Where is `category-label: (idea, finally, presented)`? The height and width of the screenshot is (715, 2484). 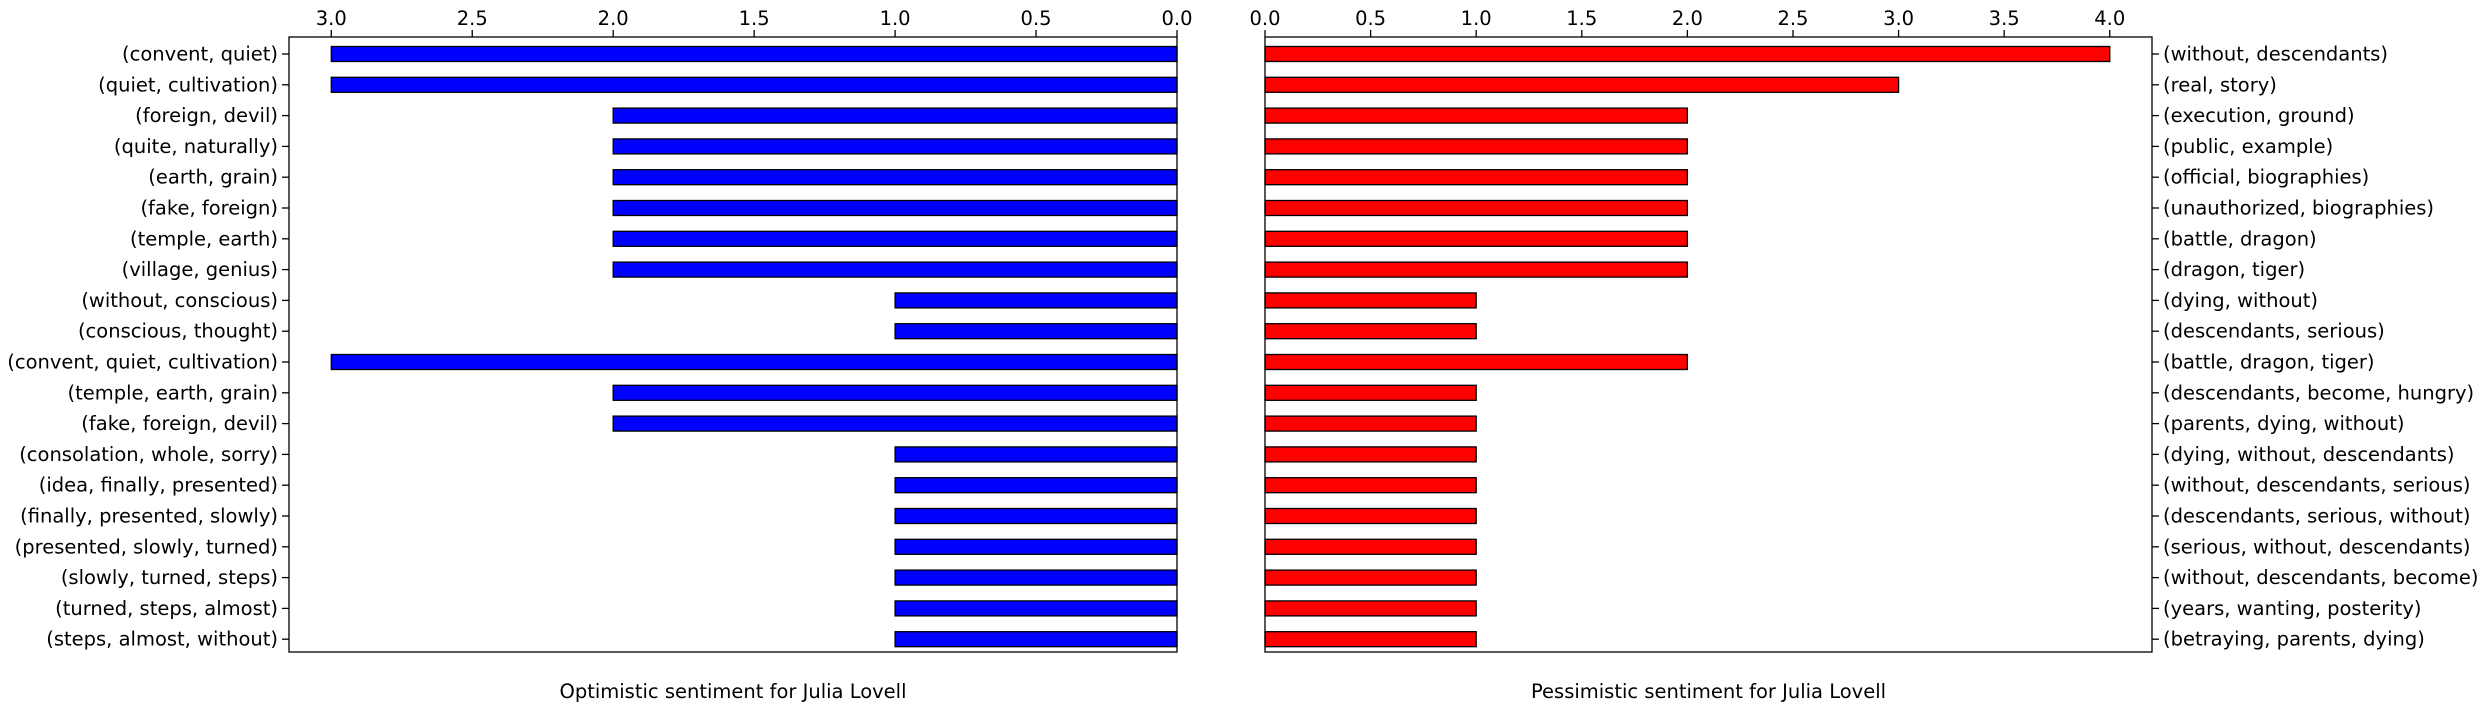 category-label: (idea, finally, presented) is located at coordinates (158, 485).